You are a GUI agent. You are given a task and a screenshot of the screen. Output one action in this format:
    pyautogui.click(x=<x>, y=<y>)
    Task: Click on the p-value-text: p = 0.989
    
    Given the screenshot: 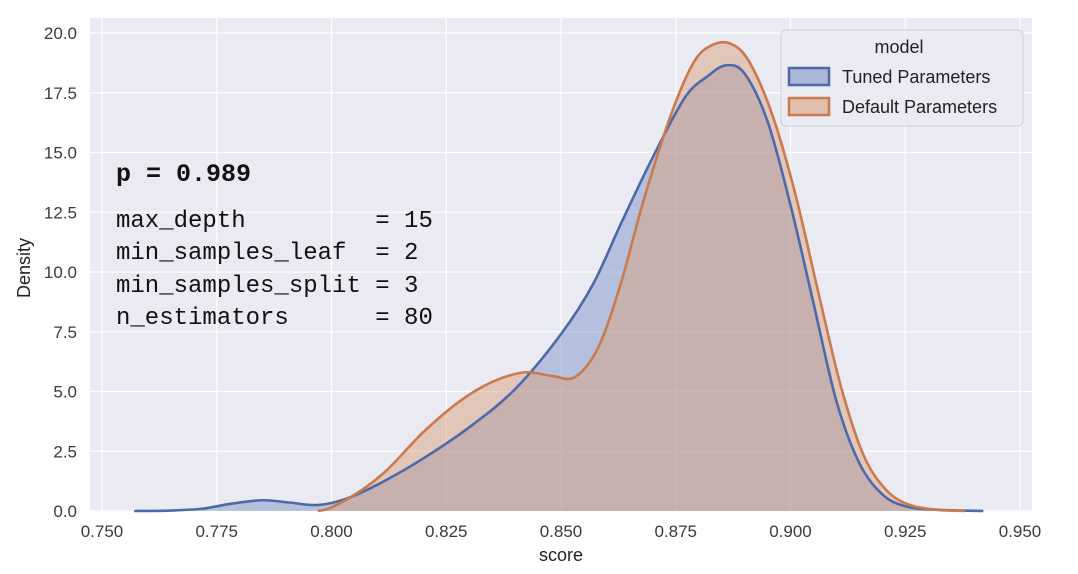 What is the action you would take?
    pyautogui.click(x=183, y=174)
    